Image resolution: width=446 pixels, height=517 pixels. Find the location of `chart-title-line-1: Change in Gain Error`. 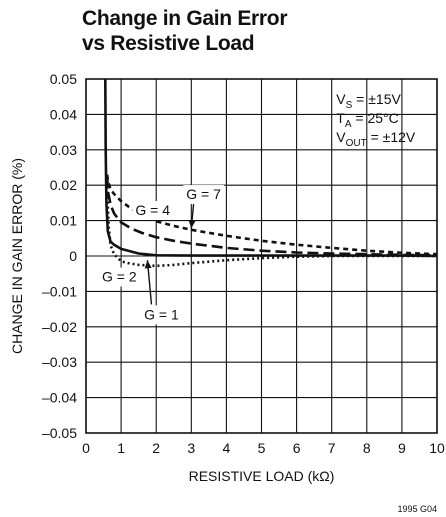

chart-title-line-1: Change in Gain Error is located at coordinates (185, 18).